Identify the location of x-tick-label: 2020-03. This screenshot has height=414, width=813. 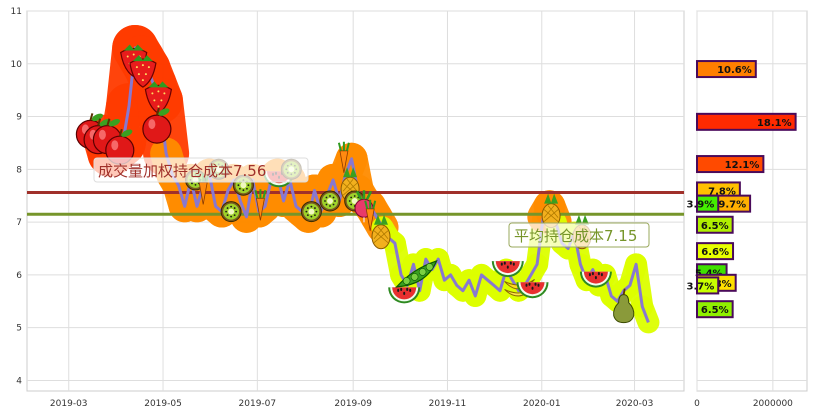
(635, 404).